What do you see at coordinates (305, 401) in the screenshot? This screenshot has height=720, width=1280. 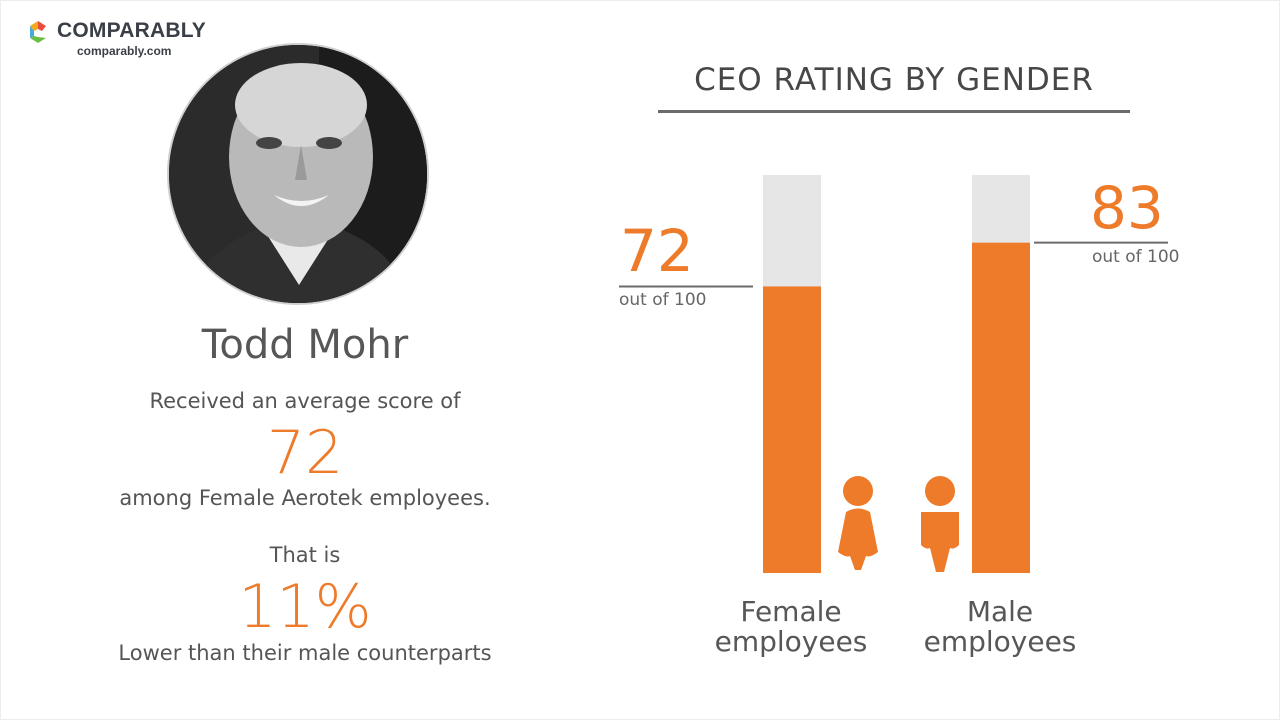 I see `summary-line-1: Received an average score of` at bounding box center [305, 401].